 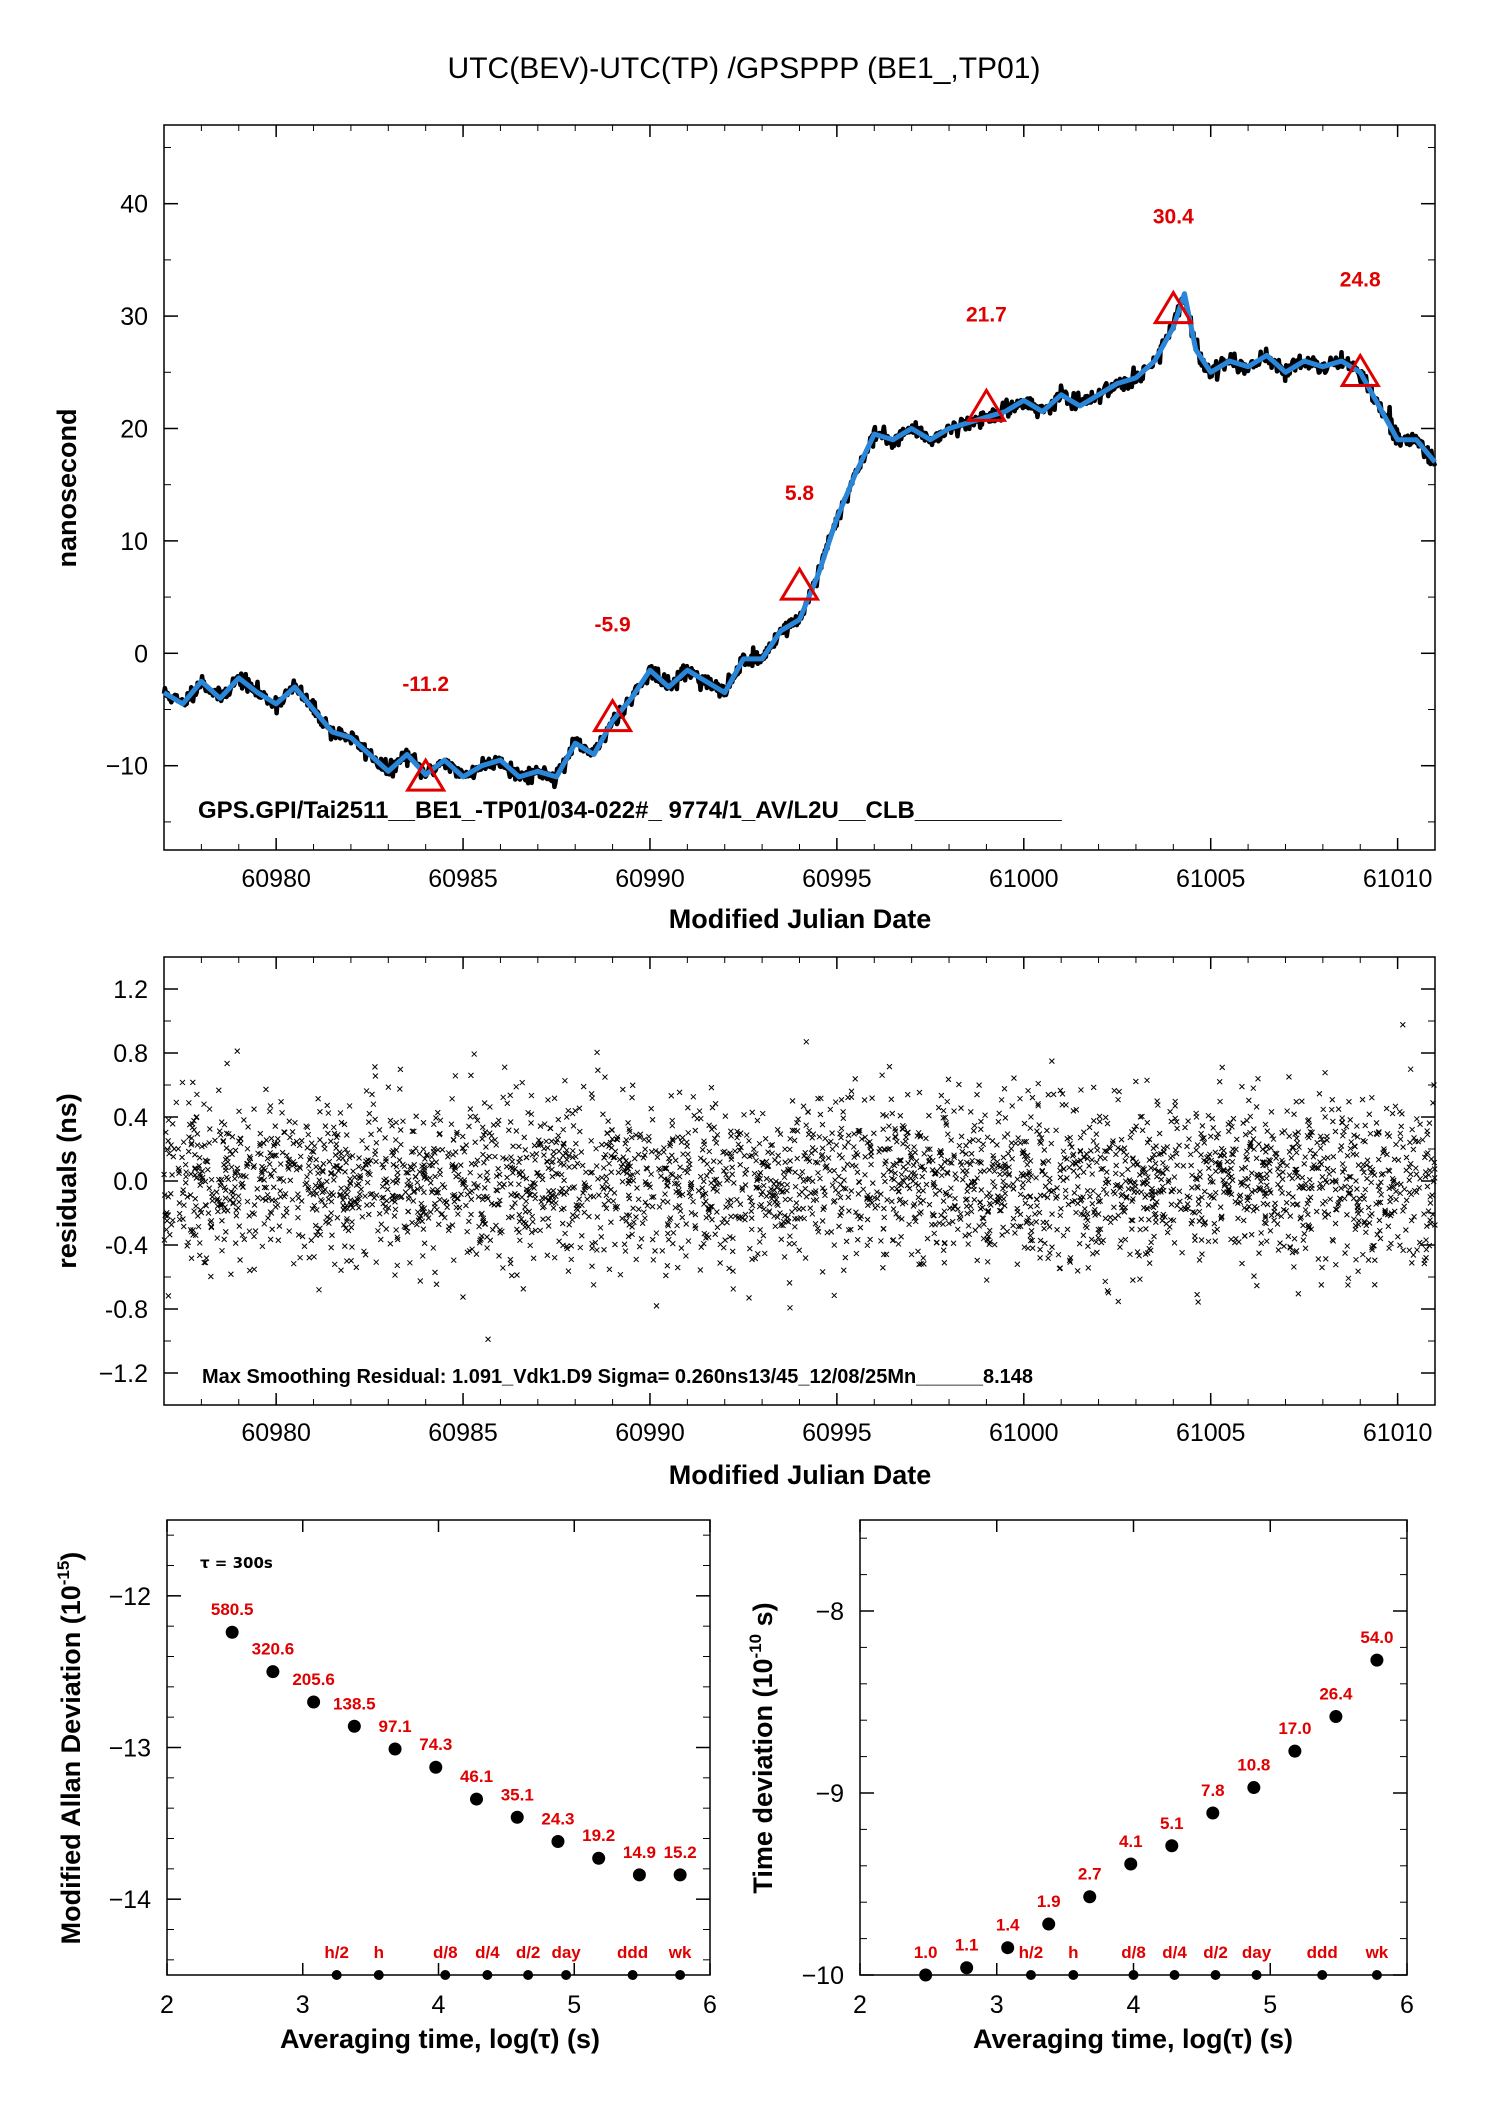 I want to click on residuals-x-tick-label: 61005, so click(x=1211, y=1433).